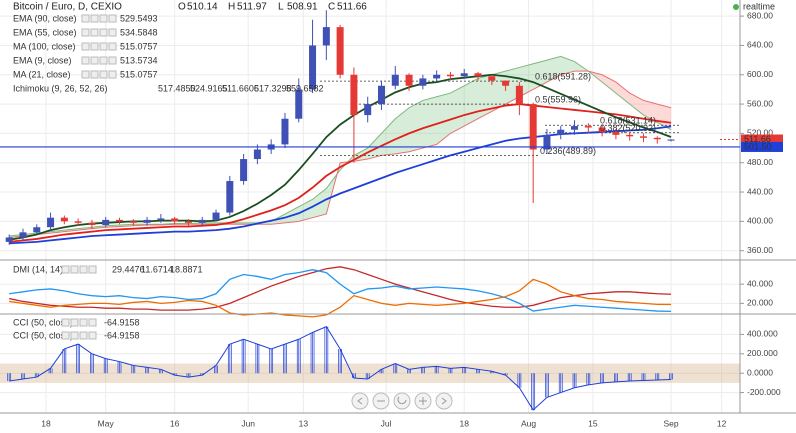  Describe the element at coordinates (760, 133) in the screenshot. I see `y-tick-label: 520.00` at that location.